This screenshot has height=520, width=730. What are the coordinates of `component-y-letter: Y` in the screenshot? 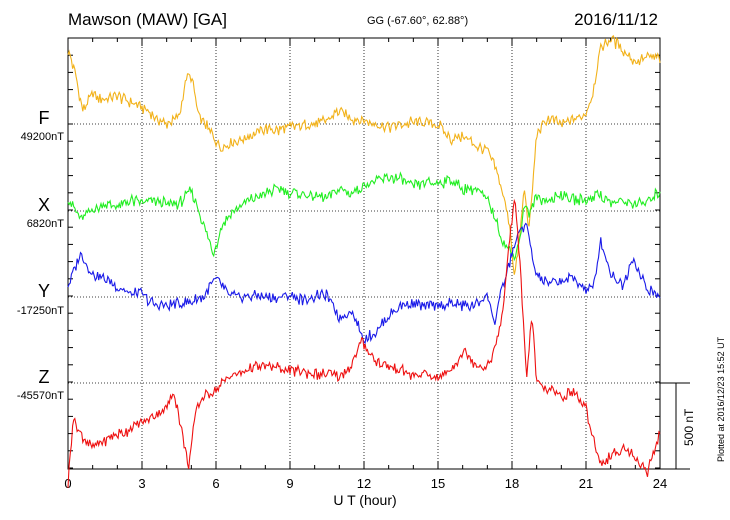 It's located at (43, 291).